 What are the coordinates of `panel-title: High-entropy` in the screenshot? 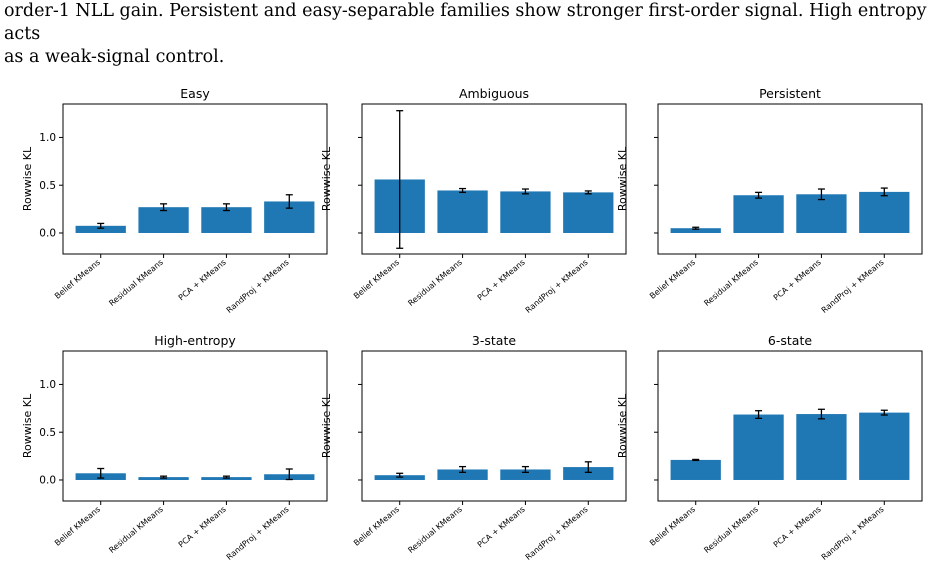 It's located at (195, 340).